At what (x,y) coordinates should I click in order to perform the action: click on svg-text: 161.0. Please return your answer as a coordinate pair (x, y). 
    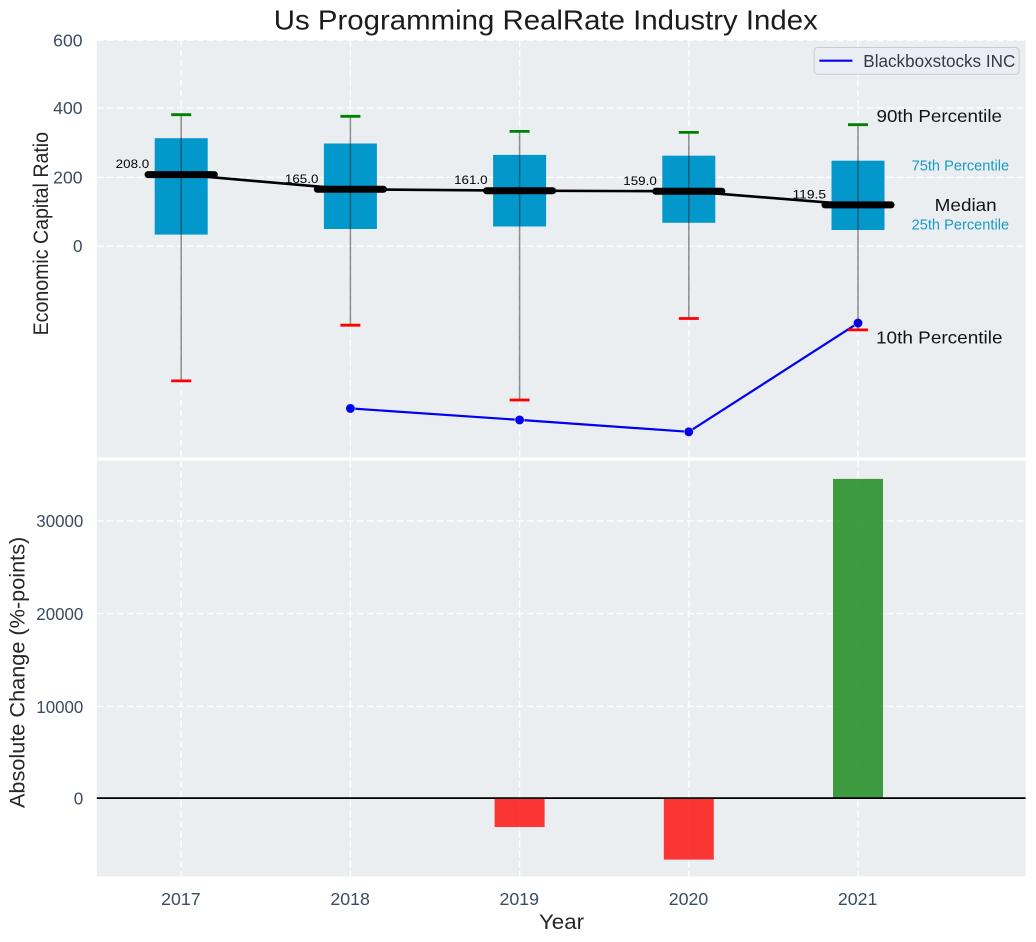
    Looking at the image, I should click on (471, 180).